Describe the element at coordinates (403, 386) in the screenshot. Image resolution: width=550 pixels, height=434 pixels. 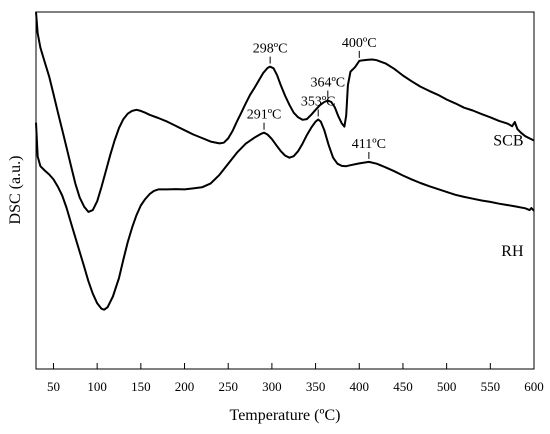
I see `x-tick-label-450: 450` at that location.